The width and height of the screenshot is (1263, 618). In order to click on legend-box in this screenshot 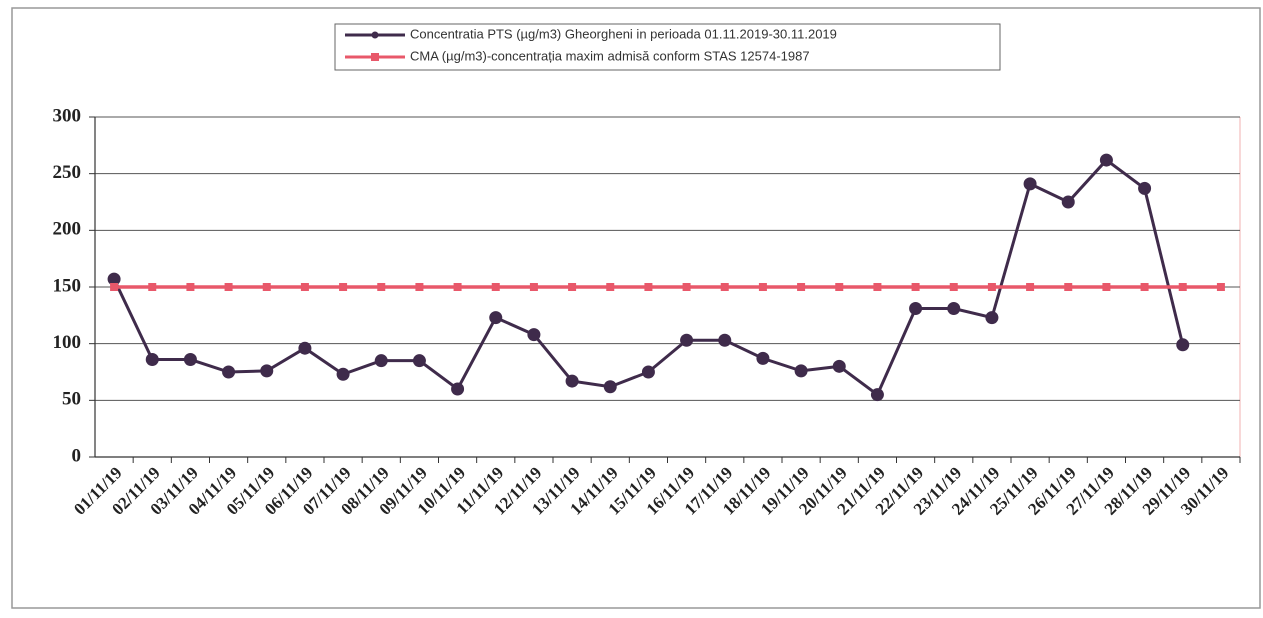, I will do `click(667, 47)`.